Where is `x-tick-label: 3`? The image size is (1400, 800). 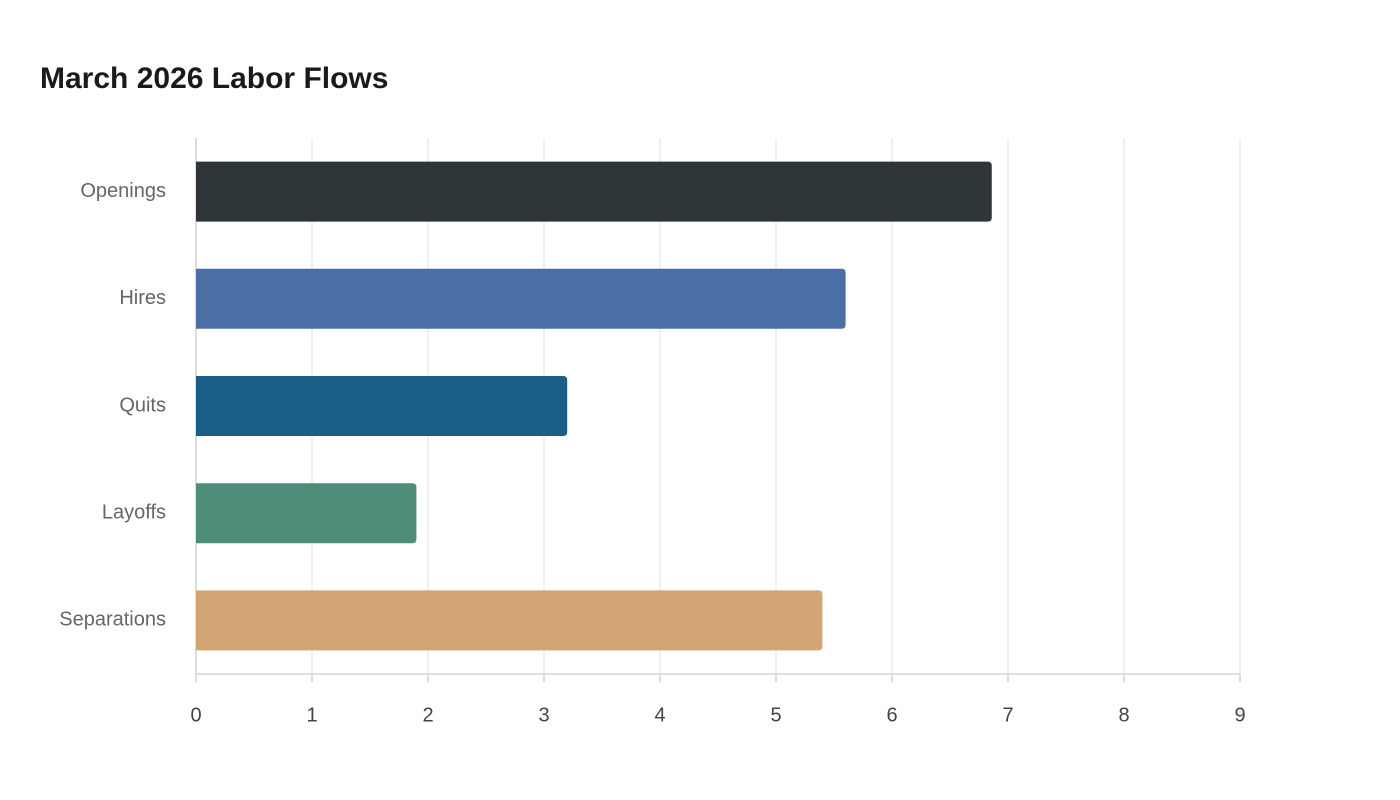 x-tick-label: 3 is located at coordinates (543, 715).